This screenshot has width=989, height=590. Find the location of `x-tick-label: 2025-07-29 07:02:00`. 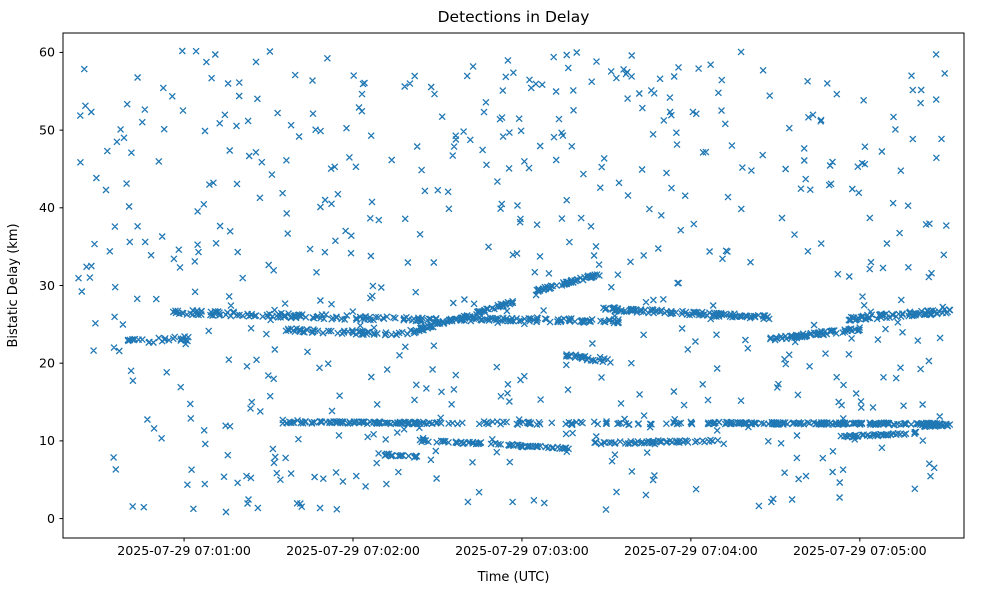

x-tick-label: 2025-07-29 07:02:00 is located at coordinates (353, 550).